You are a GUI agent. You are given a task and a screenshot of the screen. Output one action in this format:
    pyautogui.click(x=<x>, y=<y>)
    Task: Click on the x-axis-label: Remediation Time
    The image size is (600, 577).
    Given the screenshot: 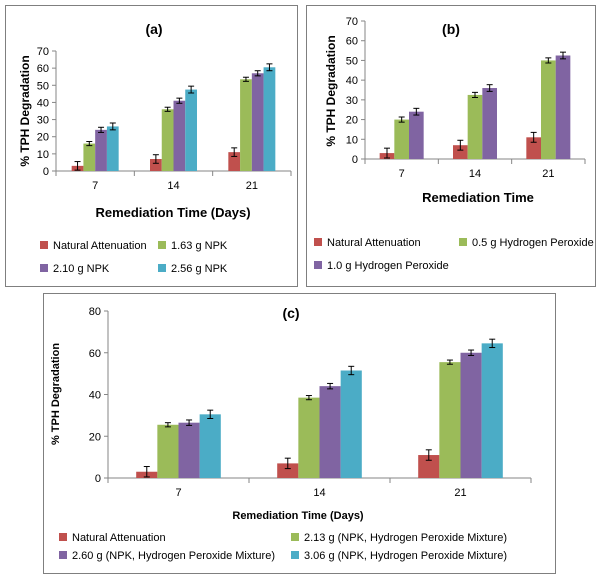 What is the action you would take?
    pyautogui.click(x=478, y=197)
    